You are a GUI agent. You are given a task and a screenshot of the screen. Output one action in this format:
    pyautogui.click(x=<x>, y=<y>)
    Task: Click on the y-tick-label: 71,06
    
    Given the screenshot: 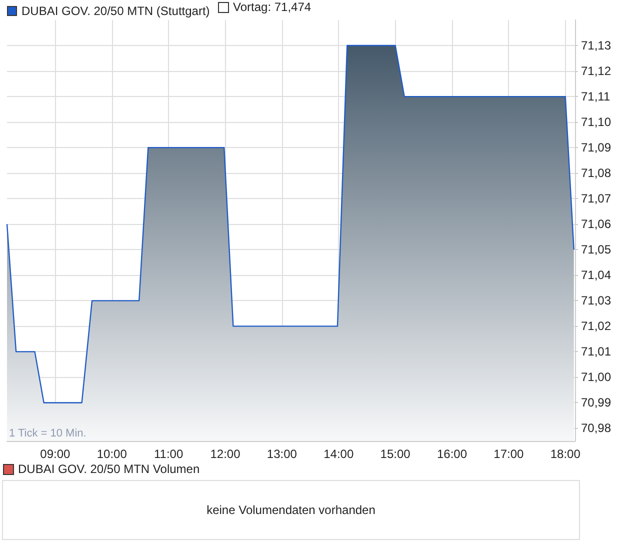 What is the action you would take?
    pyautogui.click(x=596, y=224)
    